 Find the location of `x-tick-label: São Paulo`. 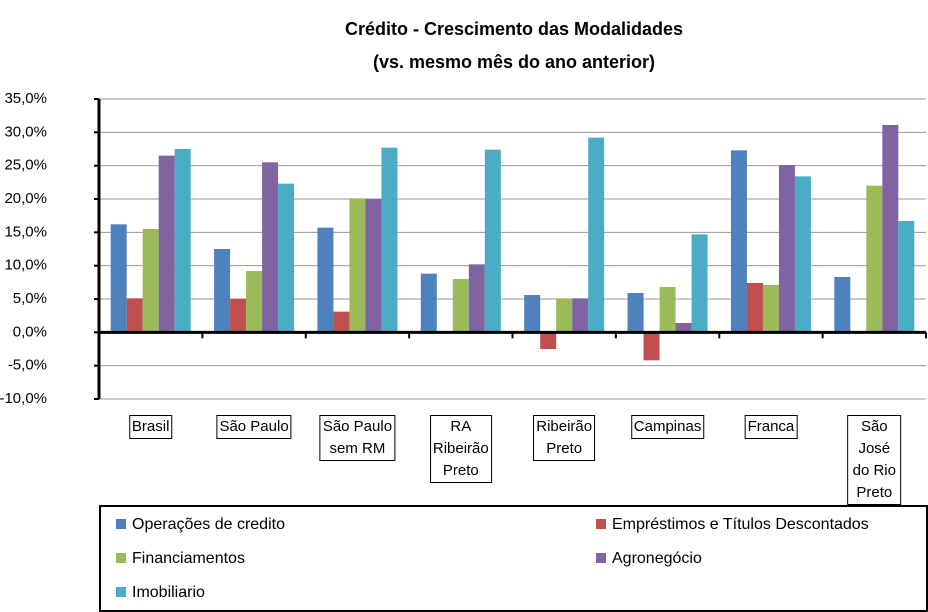

x-tick-label: São Paulo is located at coordinates (254, 427).